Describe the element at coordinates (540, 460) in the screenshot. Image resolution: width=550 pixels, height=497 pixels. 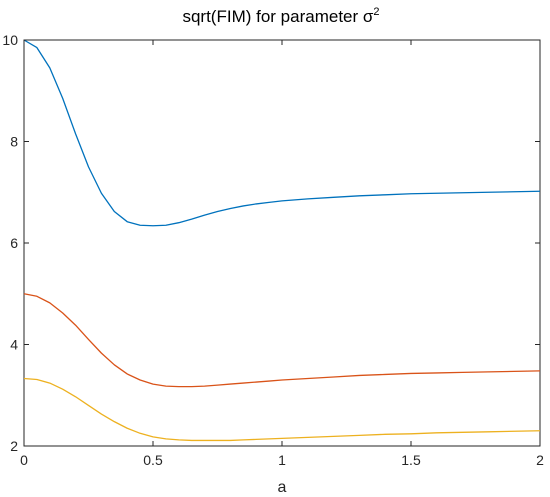
I see `x-tick-label: 2` at that location.